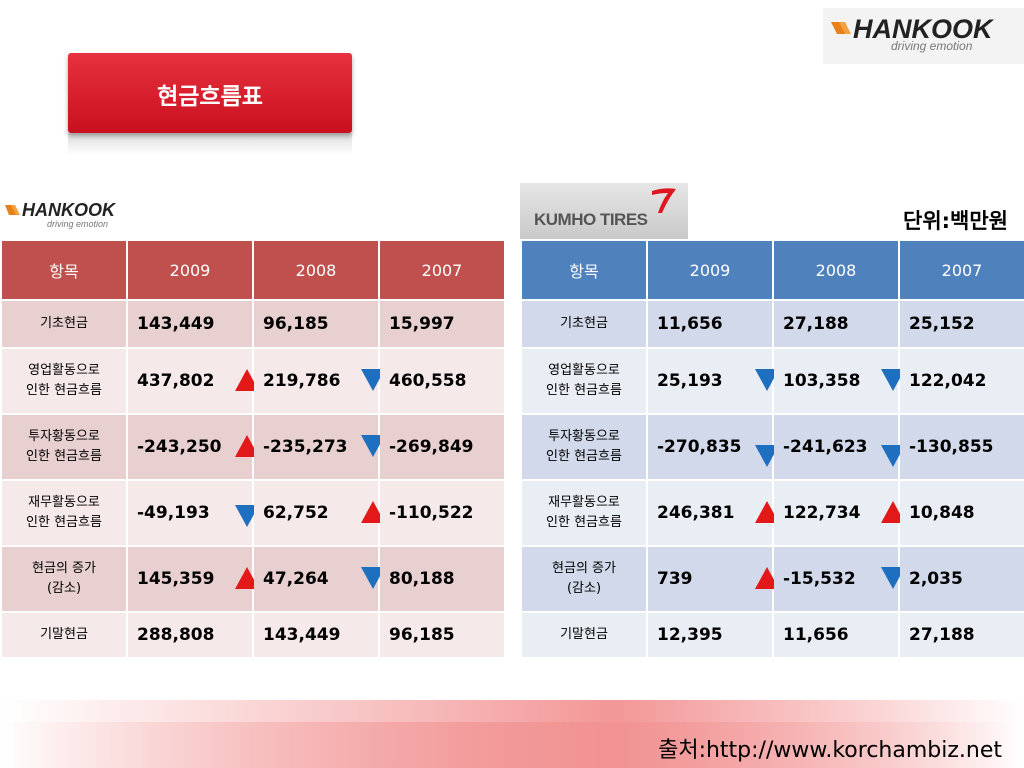 This screenshot has height=768, width=1024. I want to click on cell-value: 15,997, so click(422, 324).